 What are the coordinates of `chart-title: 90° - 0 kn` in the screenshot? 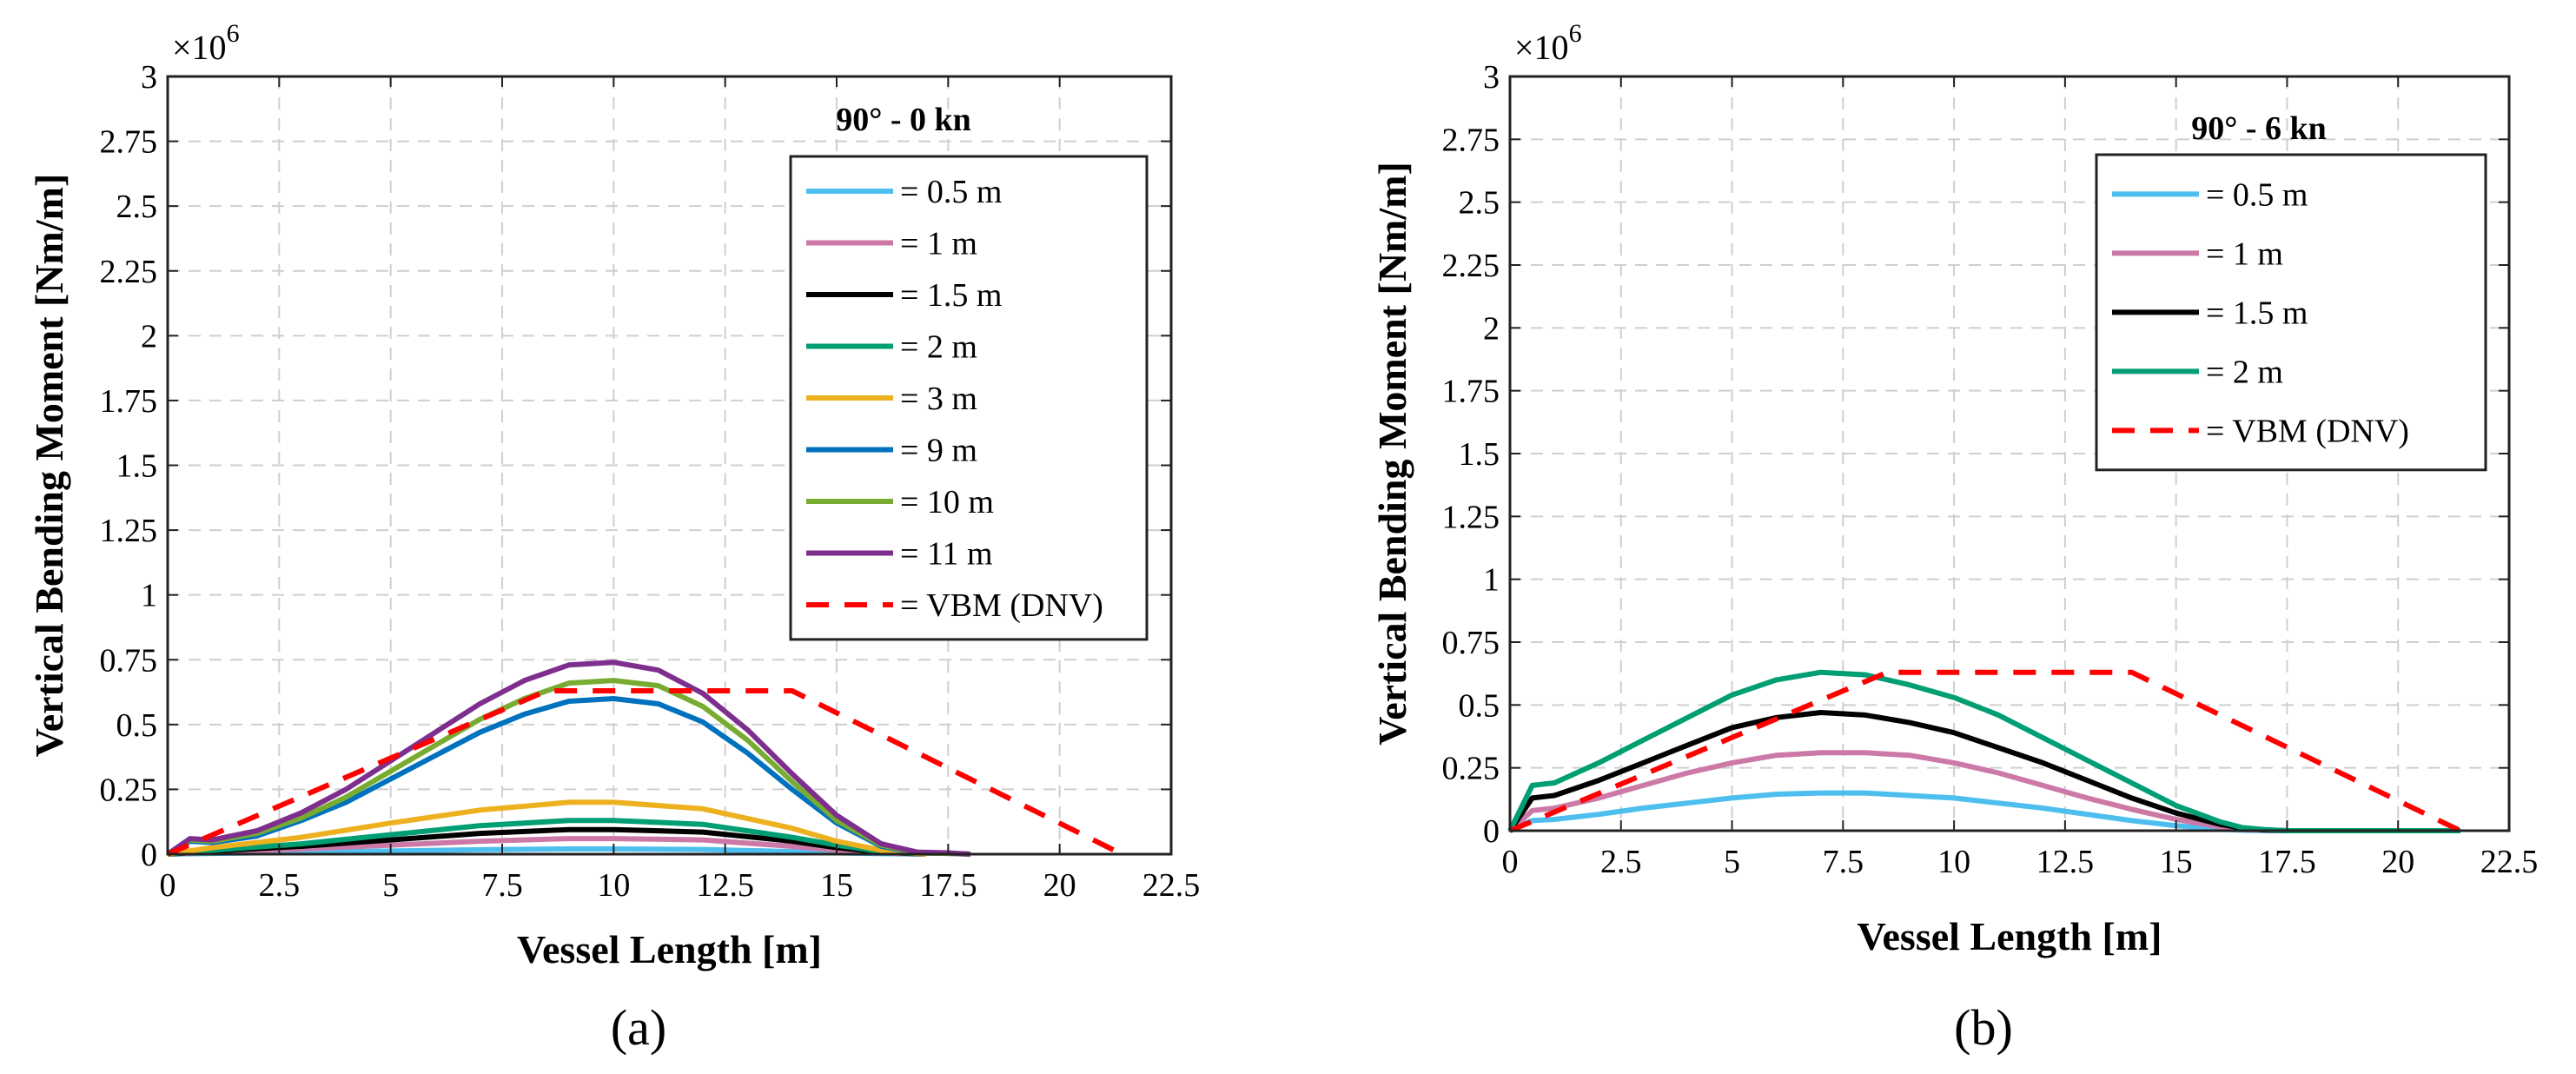 It's located at (903, 120).